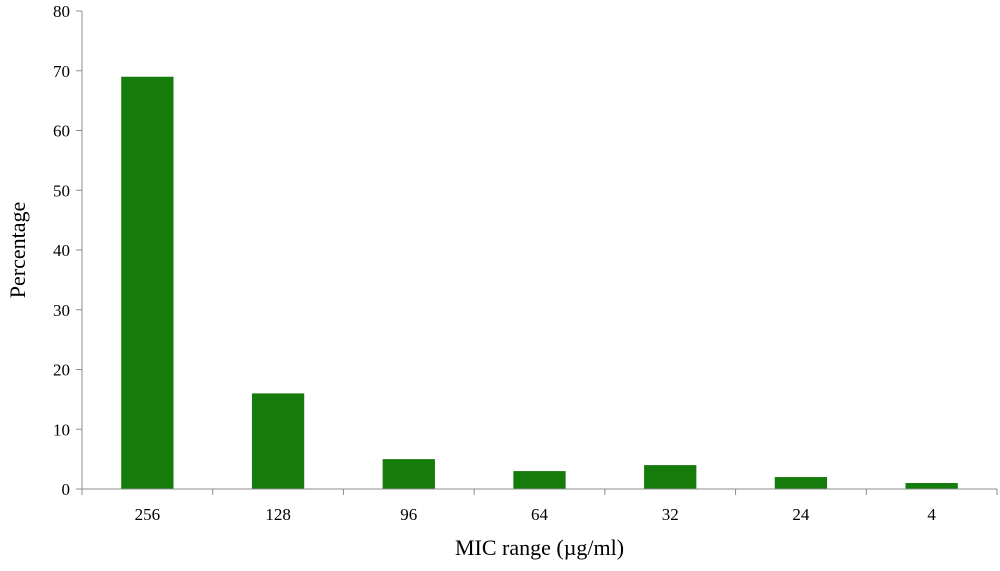 The image size is (1000, 571). What do you see at coordinates (61, 429) in the screenshot?
I see `y-tick-label: 10` at bounding box center [61, 429].